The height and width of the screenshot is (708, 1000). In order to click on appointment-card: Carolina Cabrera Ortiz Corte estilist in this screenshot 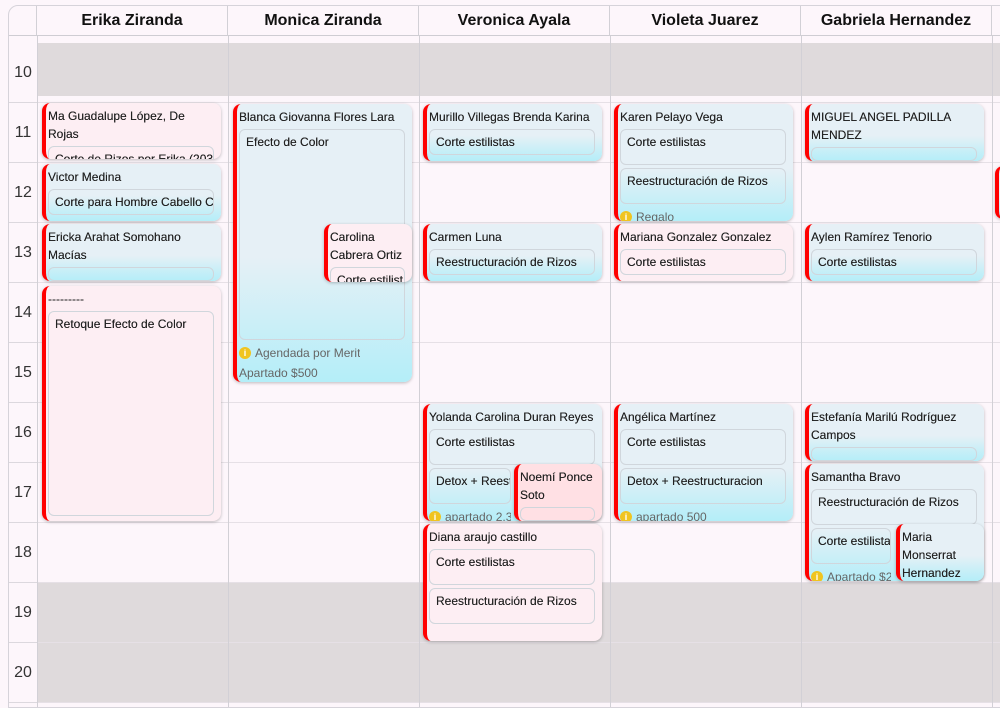, I will do `click(368, 253)`.